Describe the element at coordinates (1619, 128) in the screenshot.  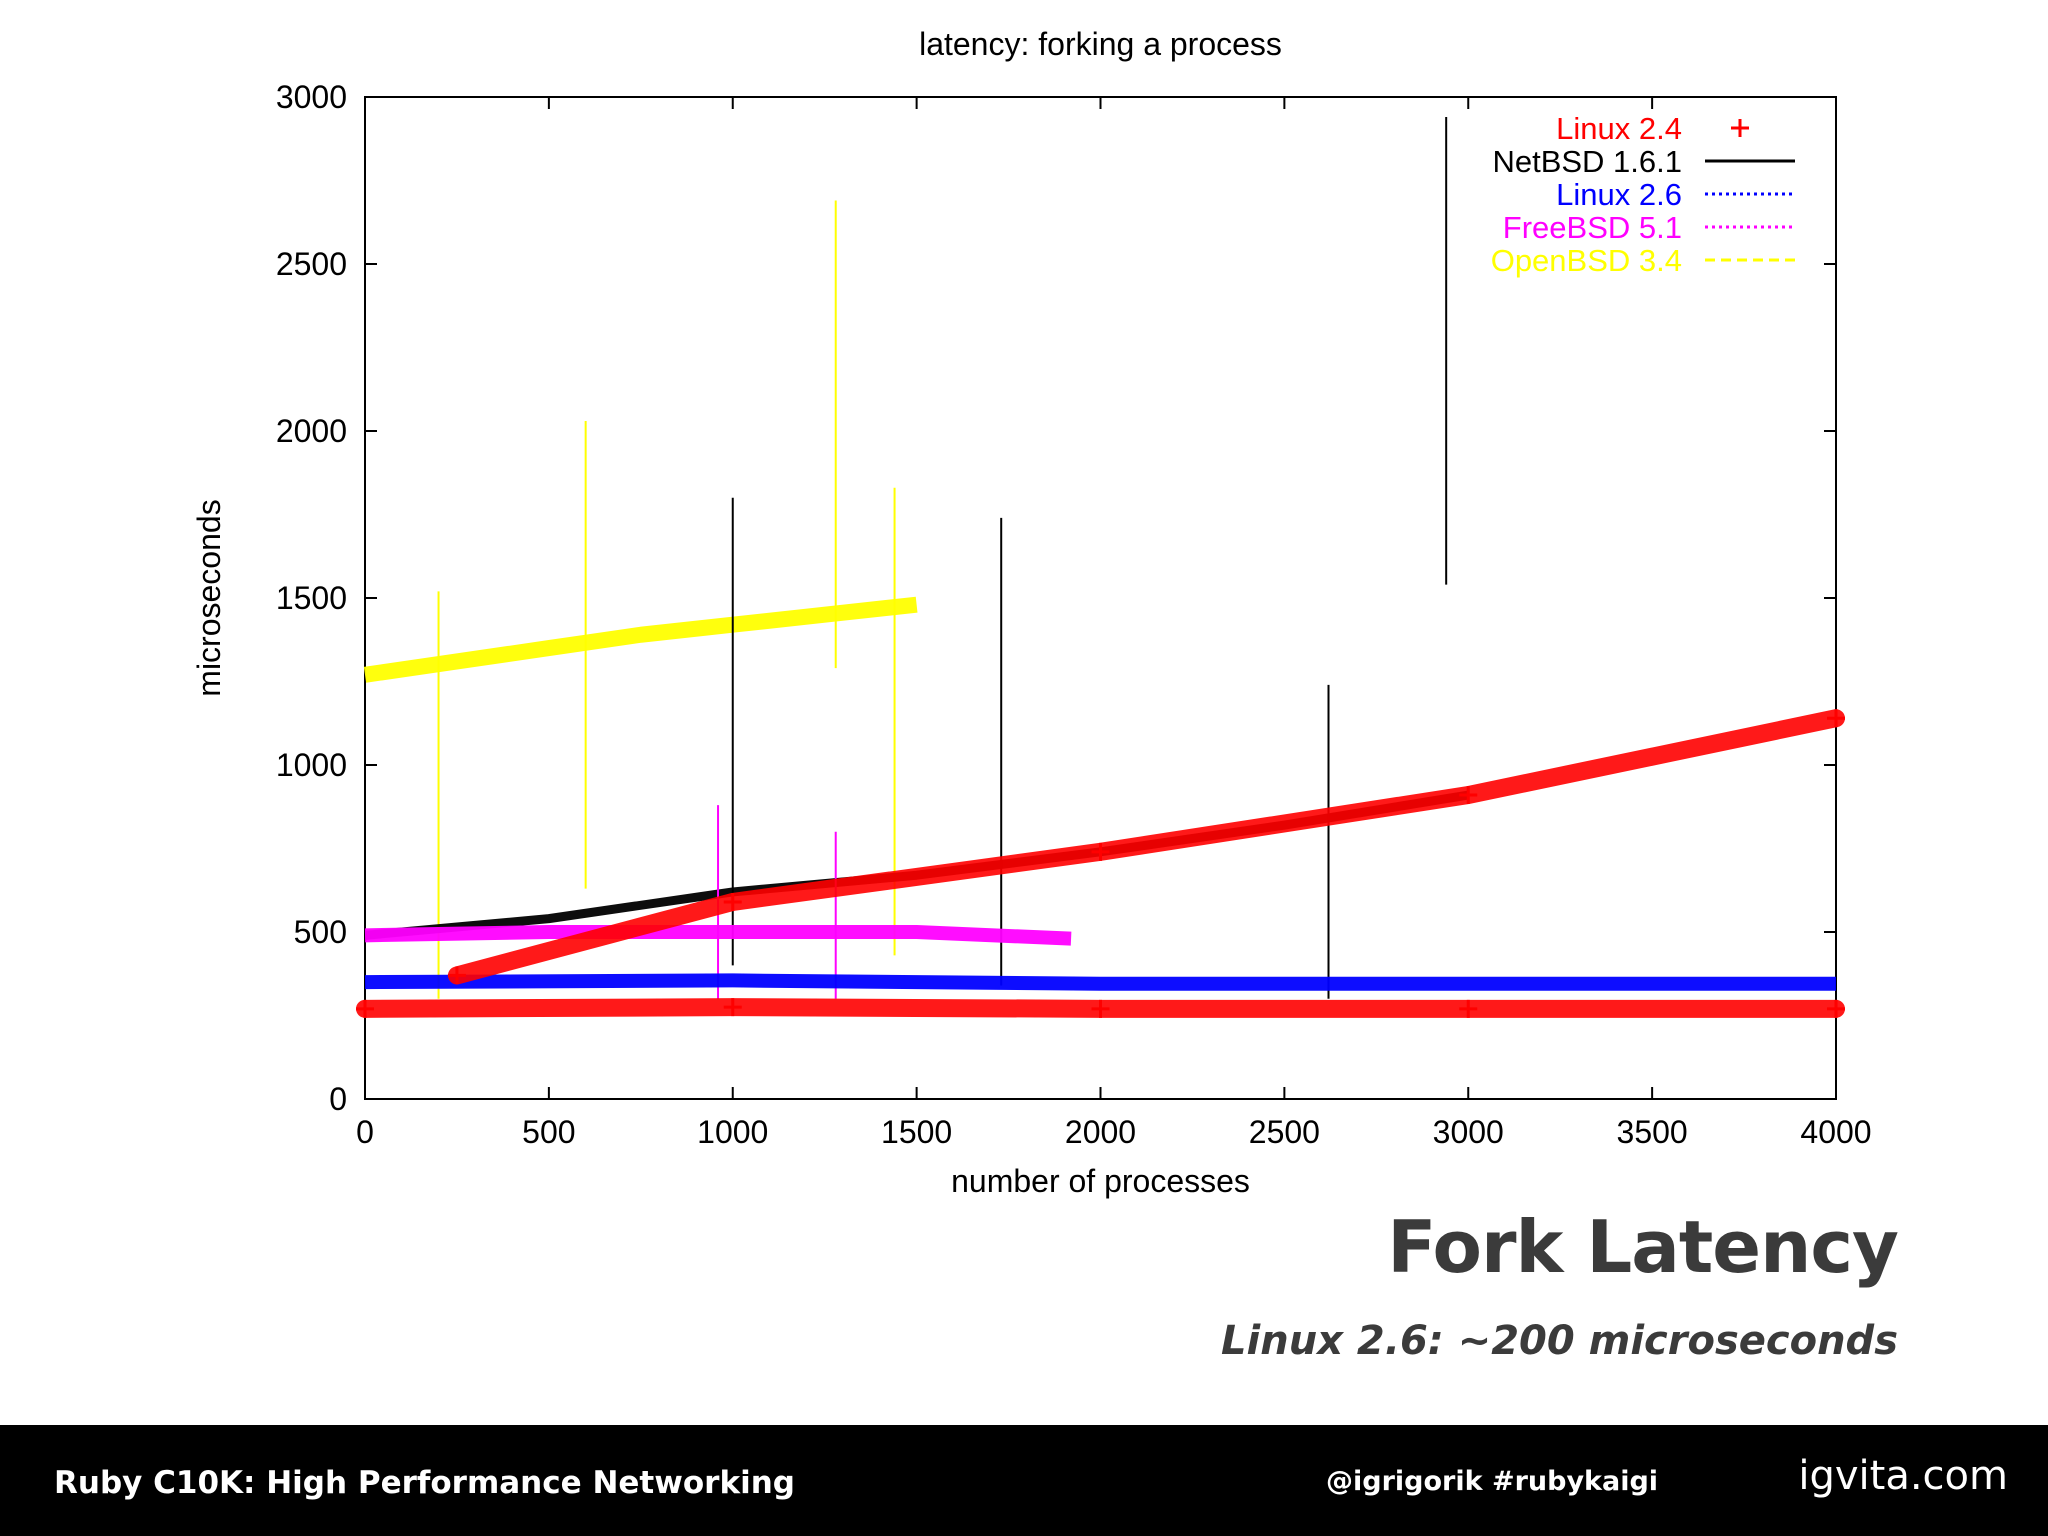
I see `legend-label: Linux 2.4` at that location.